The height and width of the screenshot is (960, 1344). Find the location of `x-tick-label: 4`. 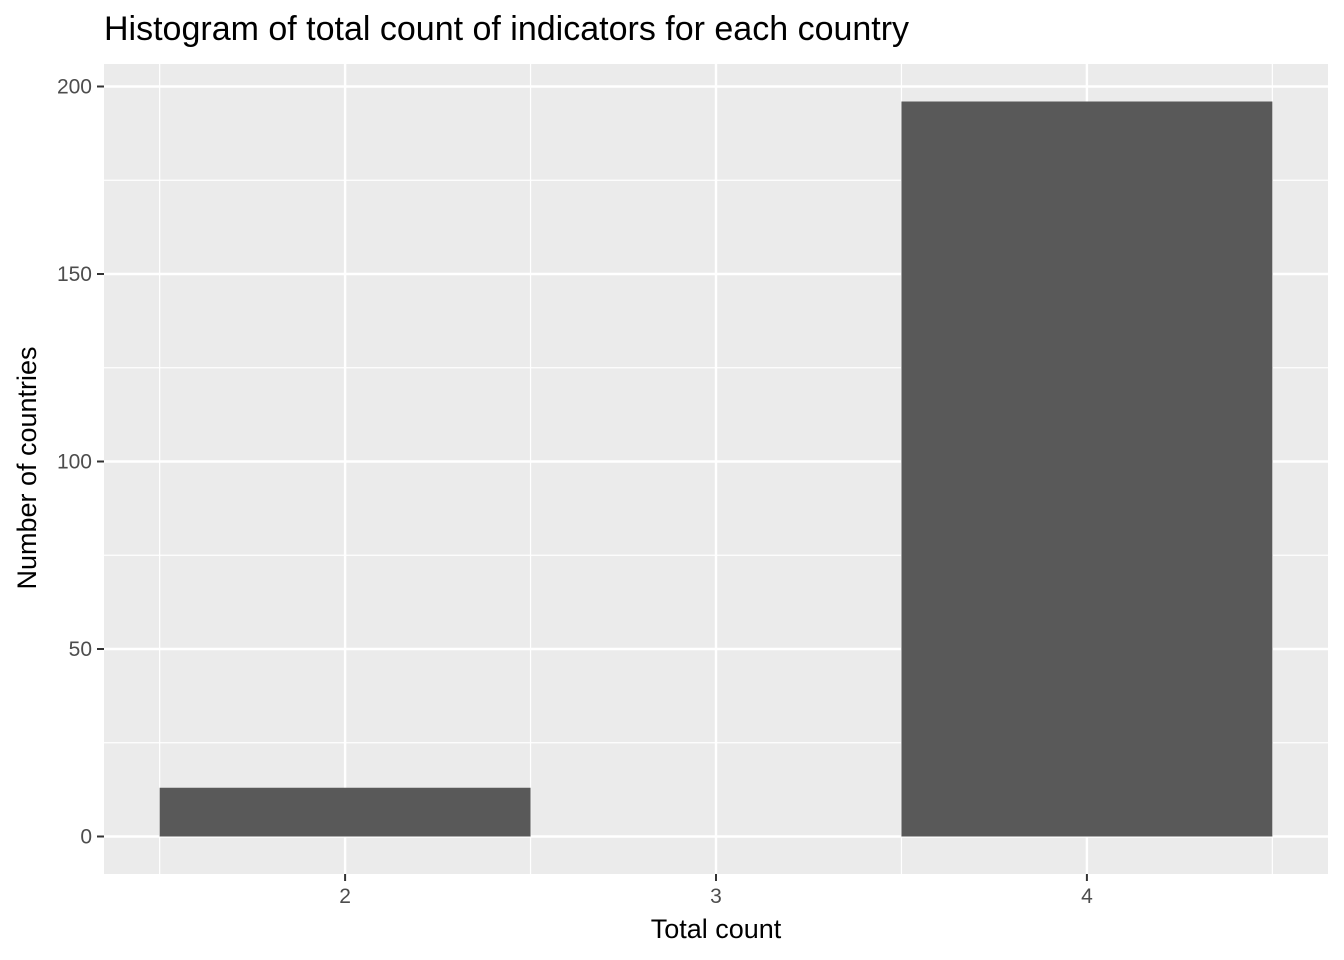

x-tick-label: 4 is located at coordinates (1087, 896).